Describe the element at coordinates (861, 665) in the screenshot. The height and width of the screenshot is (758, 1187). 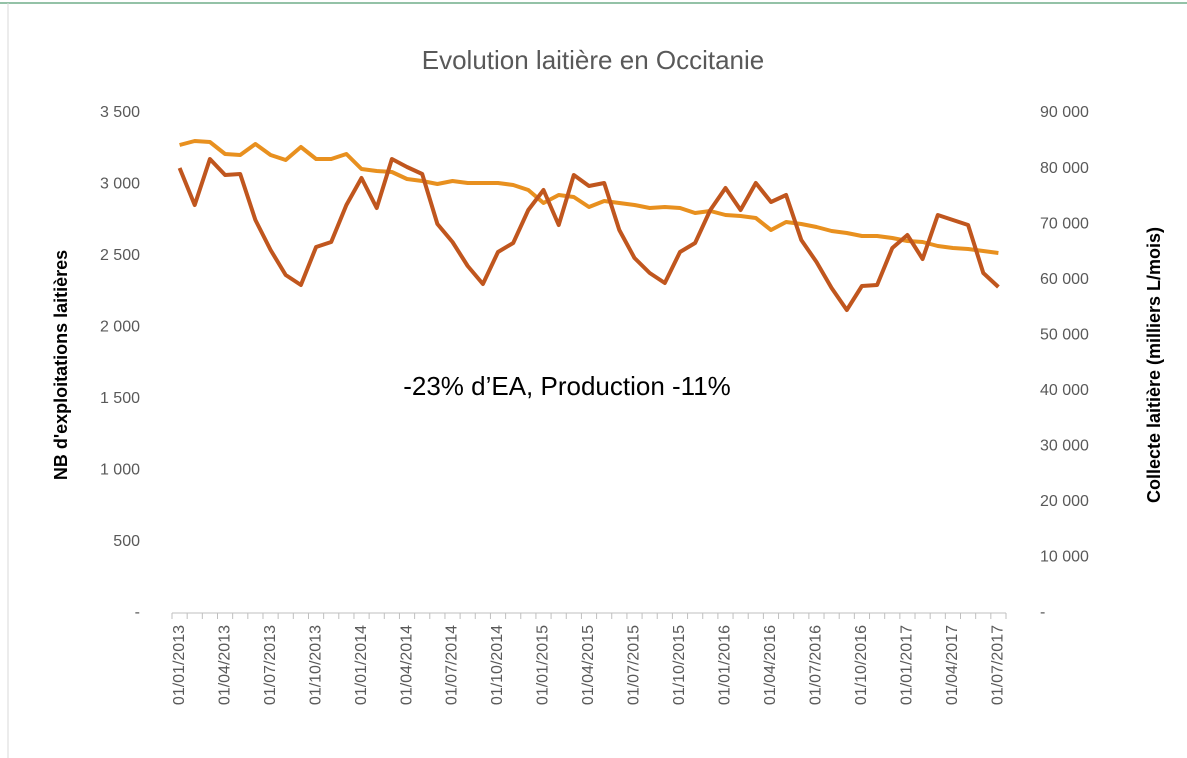
I see `x-tick-label: 01/10/2016` at that location.